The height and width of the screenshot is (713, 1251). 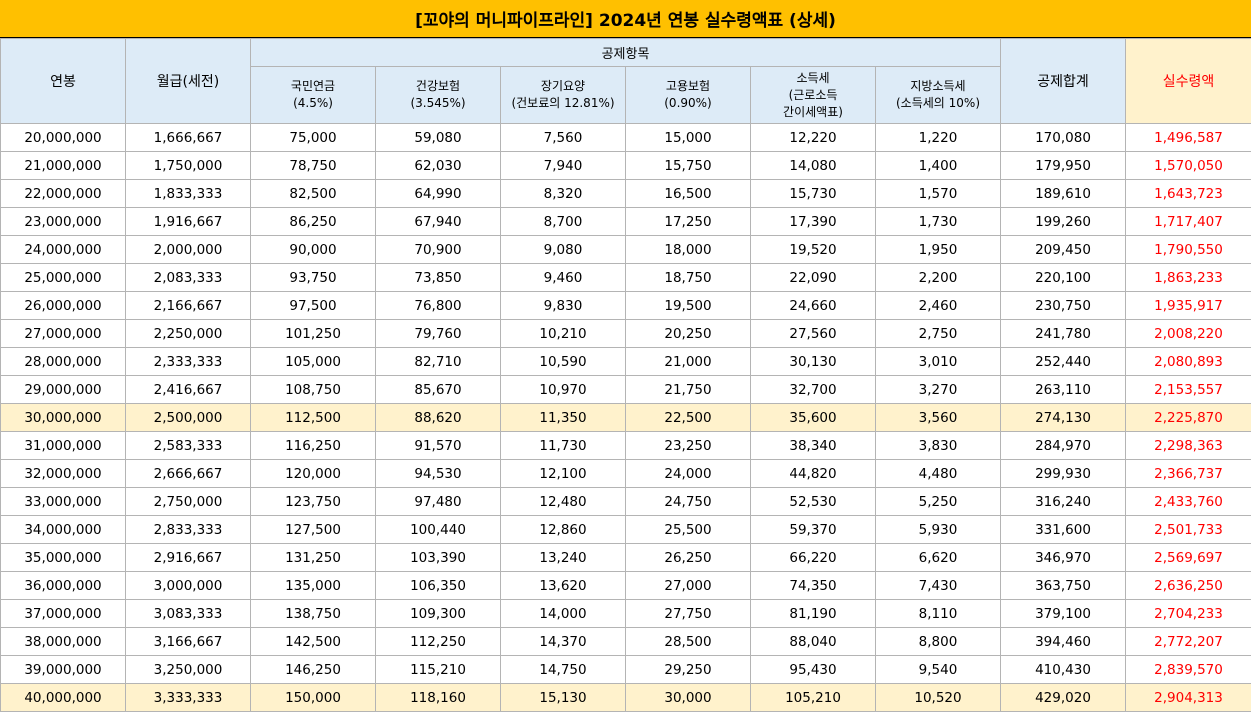 I want to click on cell-pension: 97,500, so click(x=313, y=305).